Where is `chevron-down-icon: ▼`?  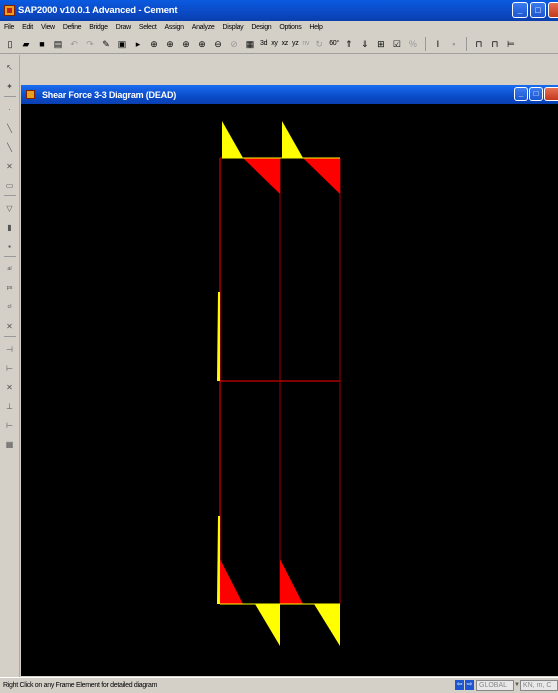
chevron-down-icon: ▼ is located at coordinates (517, 685).